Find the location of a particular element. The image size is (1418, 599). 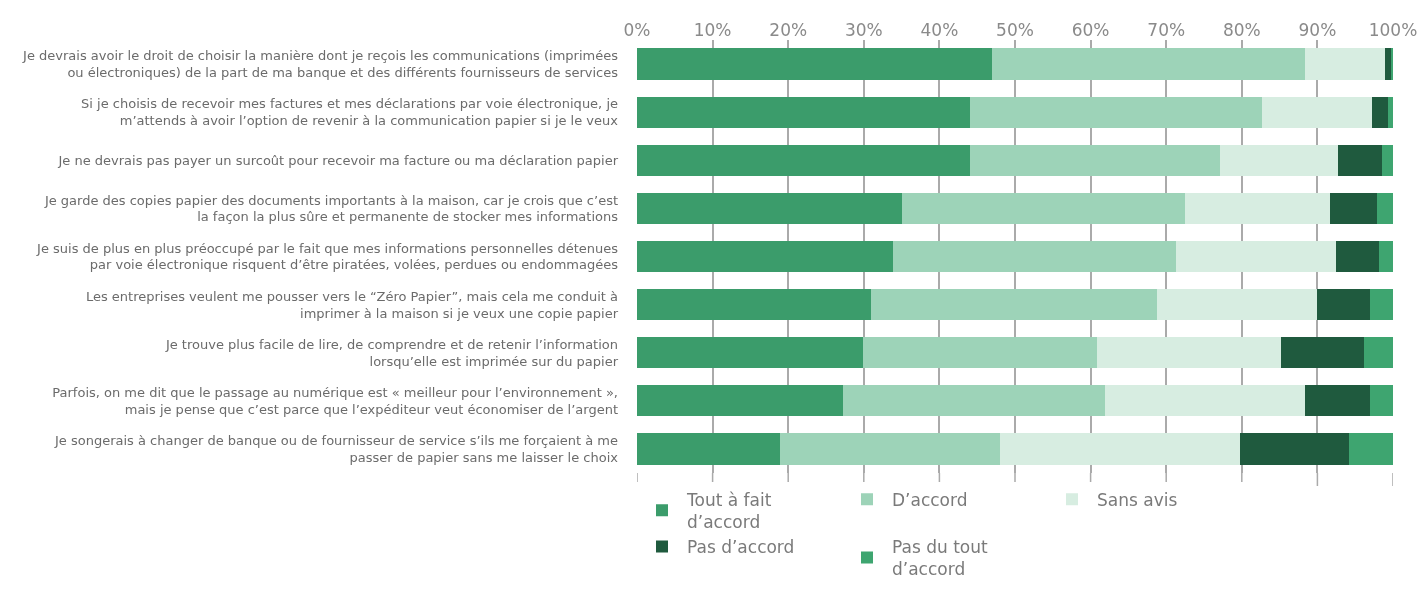

x-tick-label: 30% is located at coordinates (863, 29).